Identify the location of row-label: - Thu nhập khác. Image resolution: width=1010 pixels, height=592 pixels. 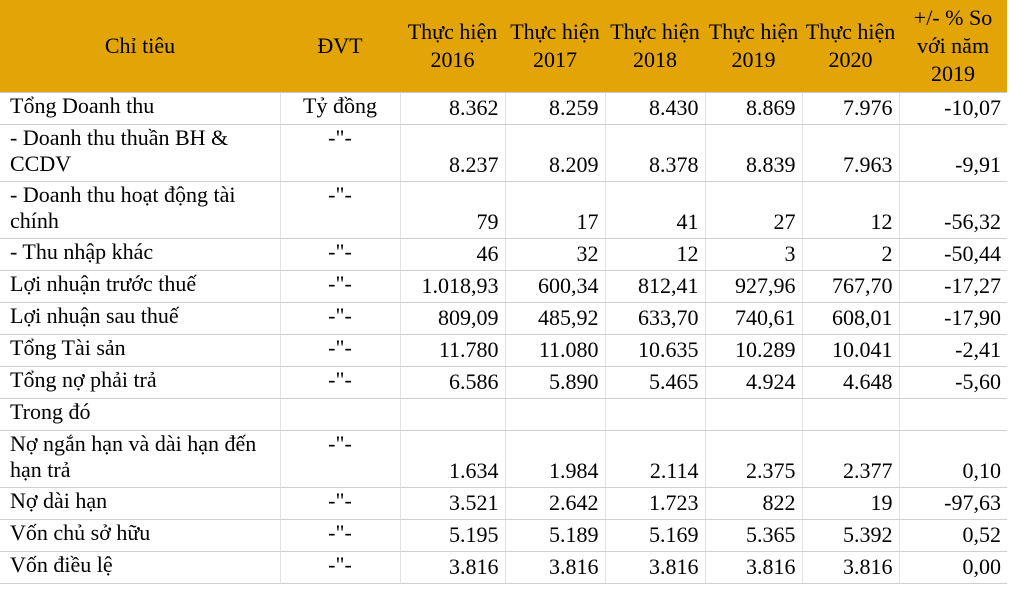
(140, 254).